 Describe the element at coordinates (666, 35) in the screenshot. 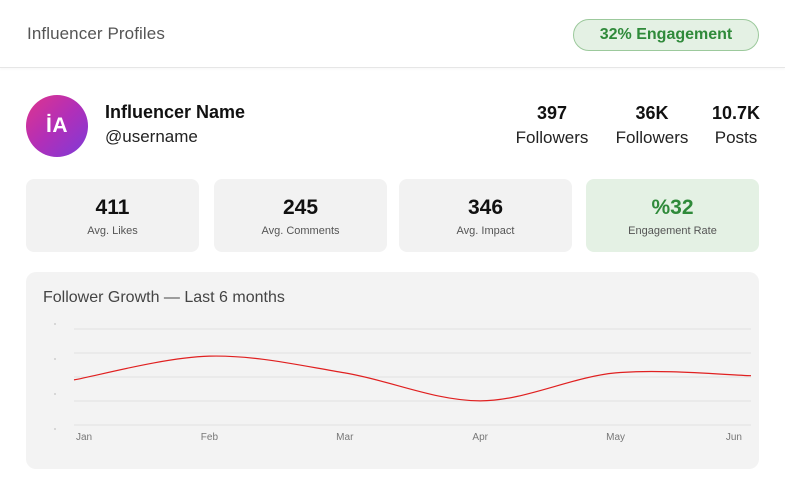

I see `engagement-badge: 32% Engagement` at that location.